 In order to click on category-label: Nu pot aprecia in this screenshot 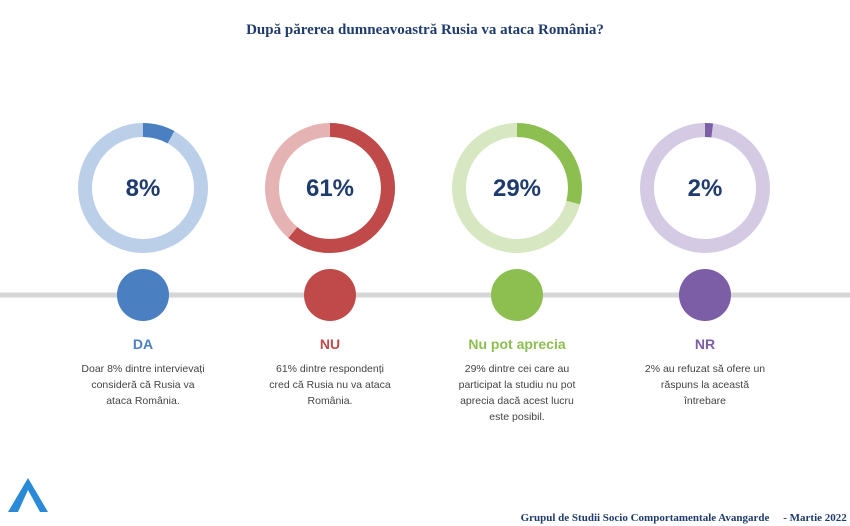, I will do `click(516, 344)`.